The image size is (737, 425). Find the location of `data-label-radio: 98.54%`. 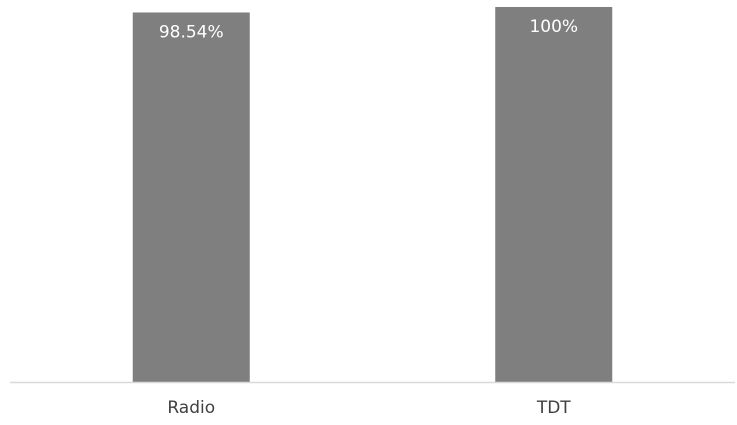

data-label-radio: 98.54% is located at coordinates (191, 32).